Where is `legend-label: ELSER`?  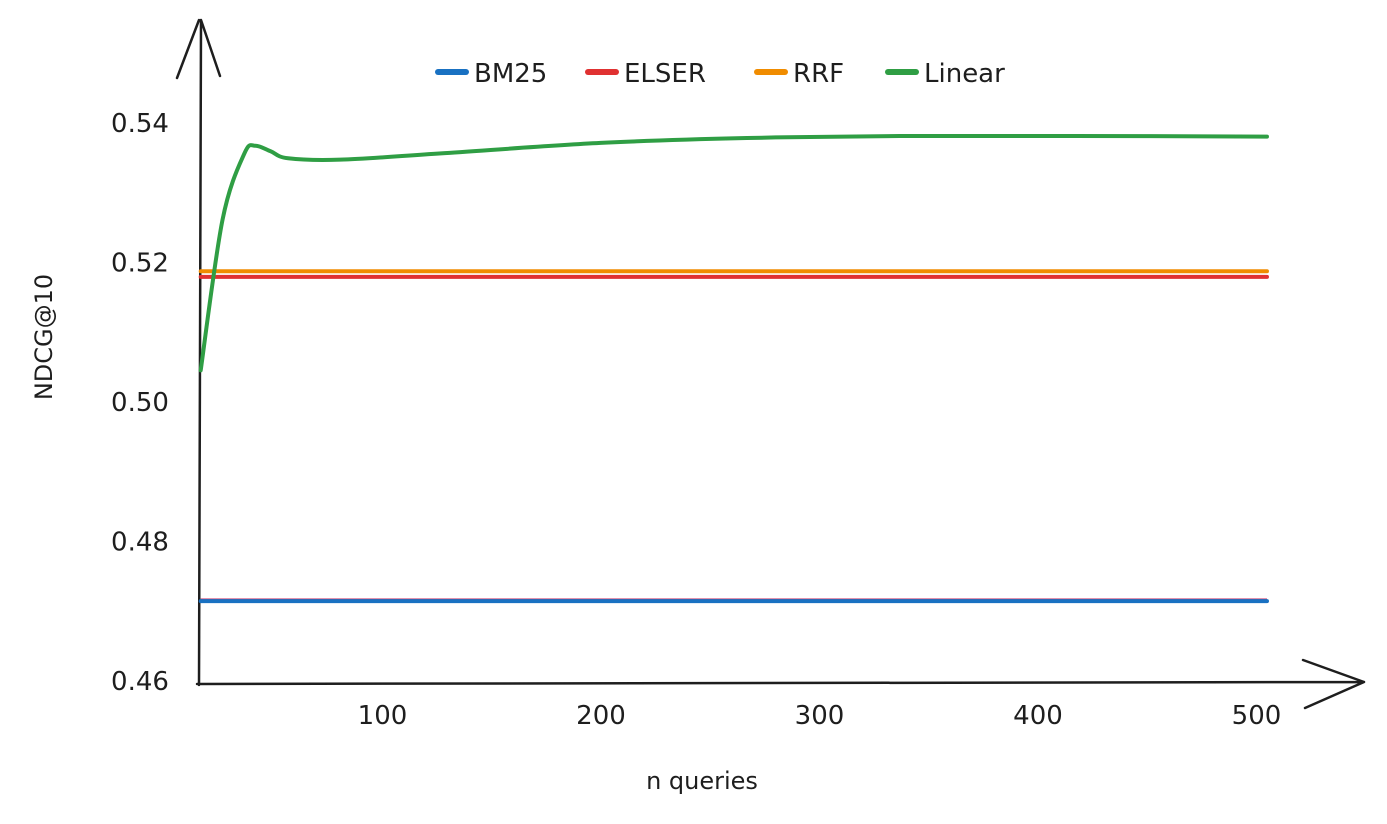 legend-label: ELSER is located at coordinates (665, 74).